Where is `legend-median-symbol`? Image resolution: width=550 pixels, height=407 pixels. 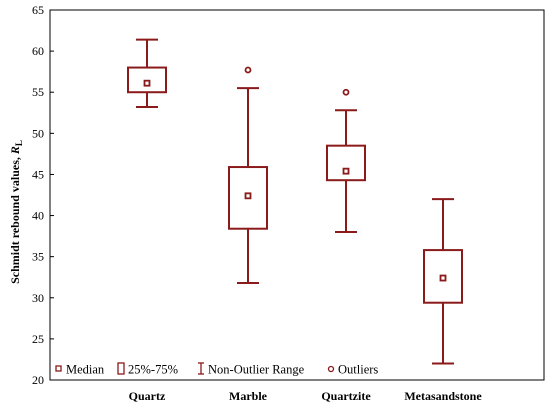 legend-median-symbol is located at coordinates (58, 368).